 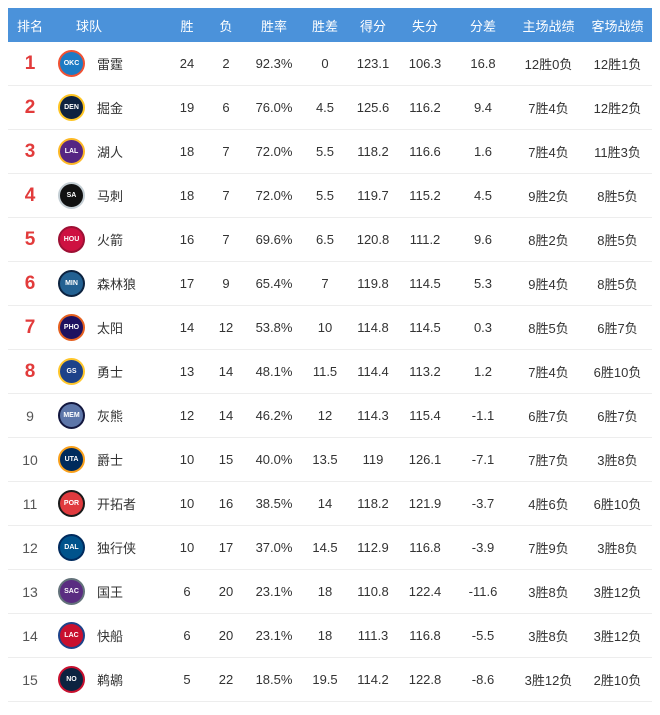 What do you see at coordinates (325, 547) in the screenshot?
I see `games-behind-cell: 14.5` at bounding box center [325, 547].